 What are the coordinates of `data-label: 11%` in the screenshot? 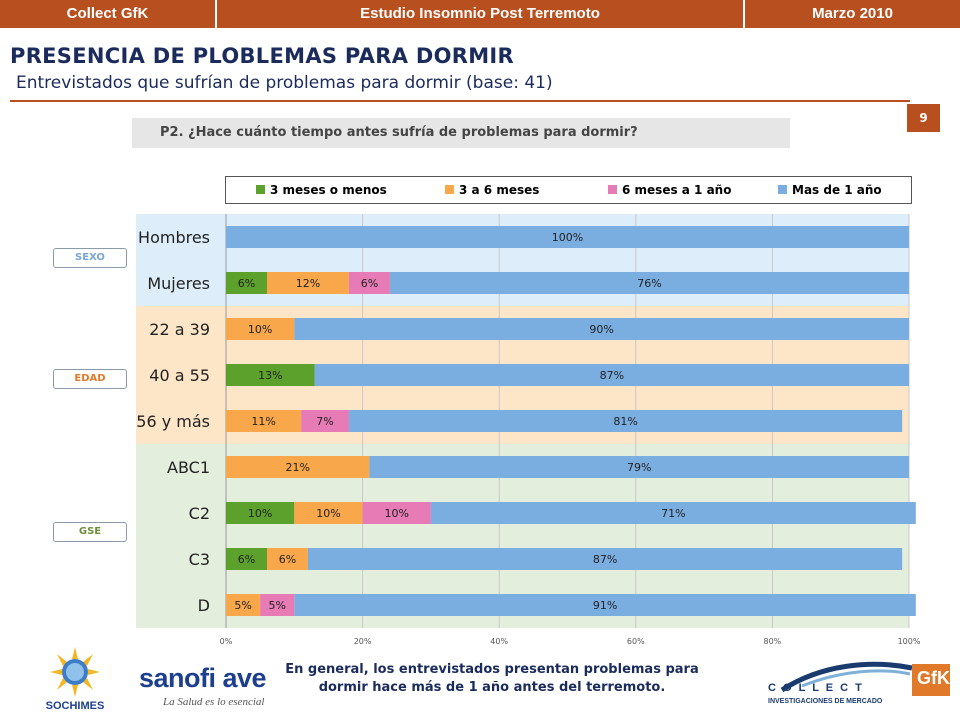 It's located at (263, 421).